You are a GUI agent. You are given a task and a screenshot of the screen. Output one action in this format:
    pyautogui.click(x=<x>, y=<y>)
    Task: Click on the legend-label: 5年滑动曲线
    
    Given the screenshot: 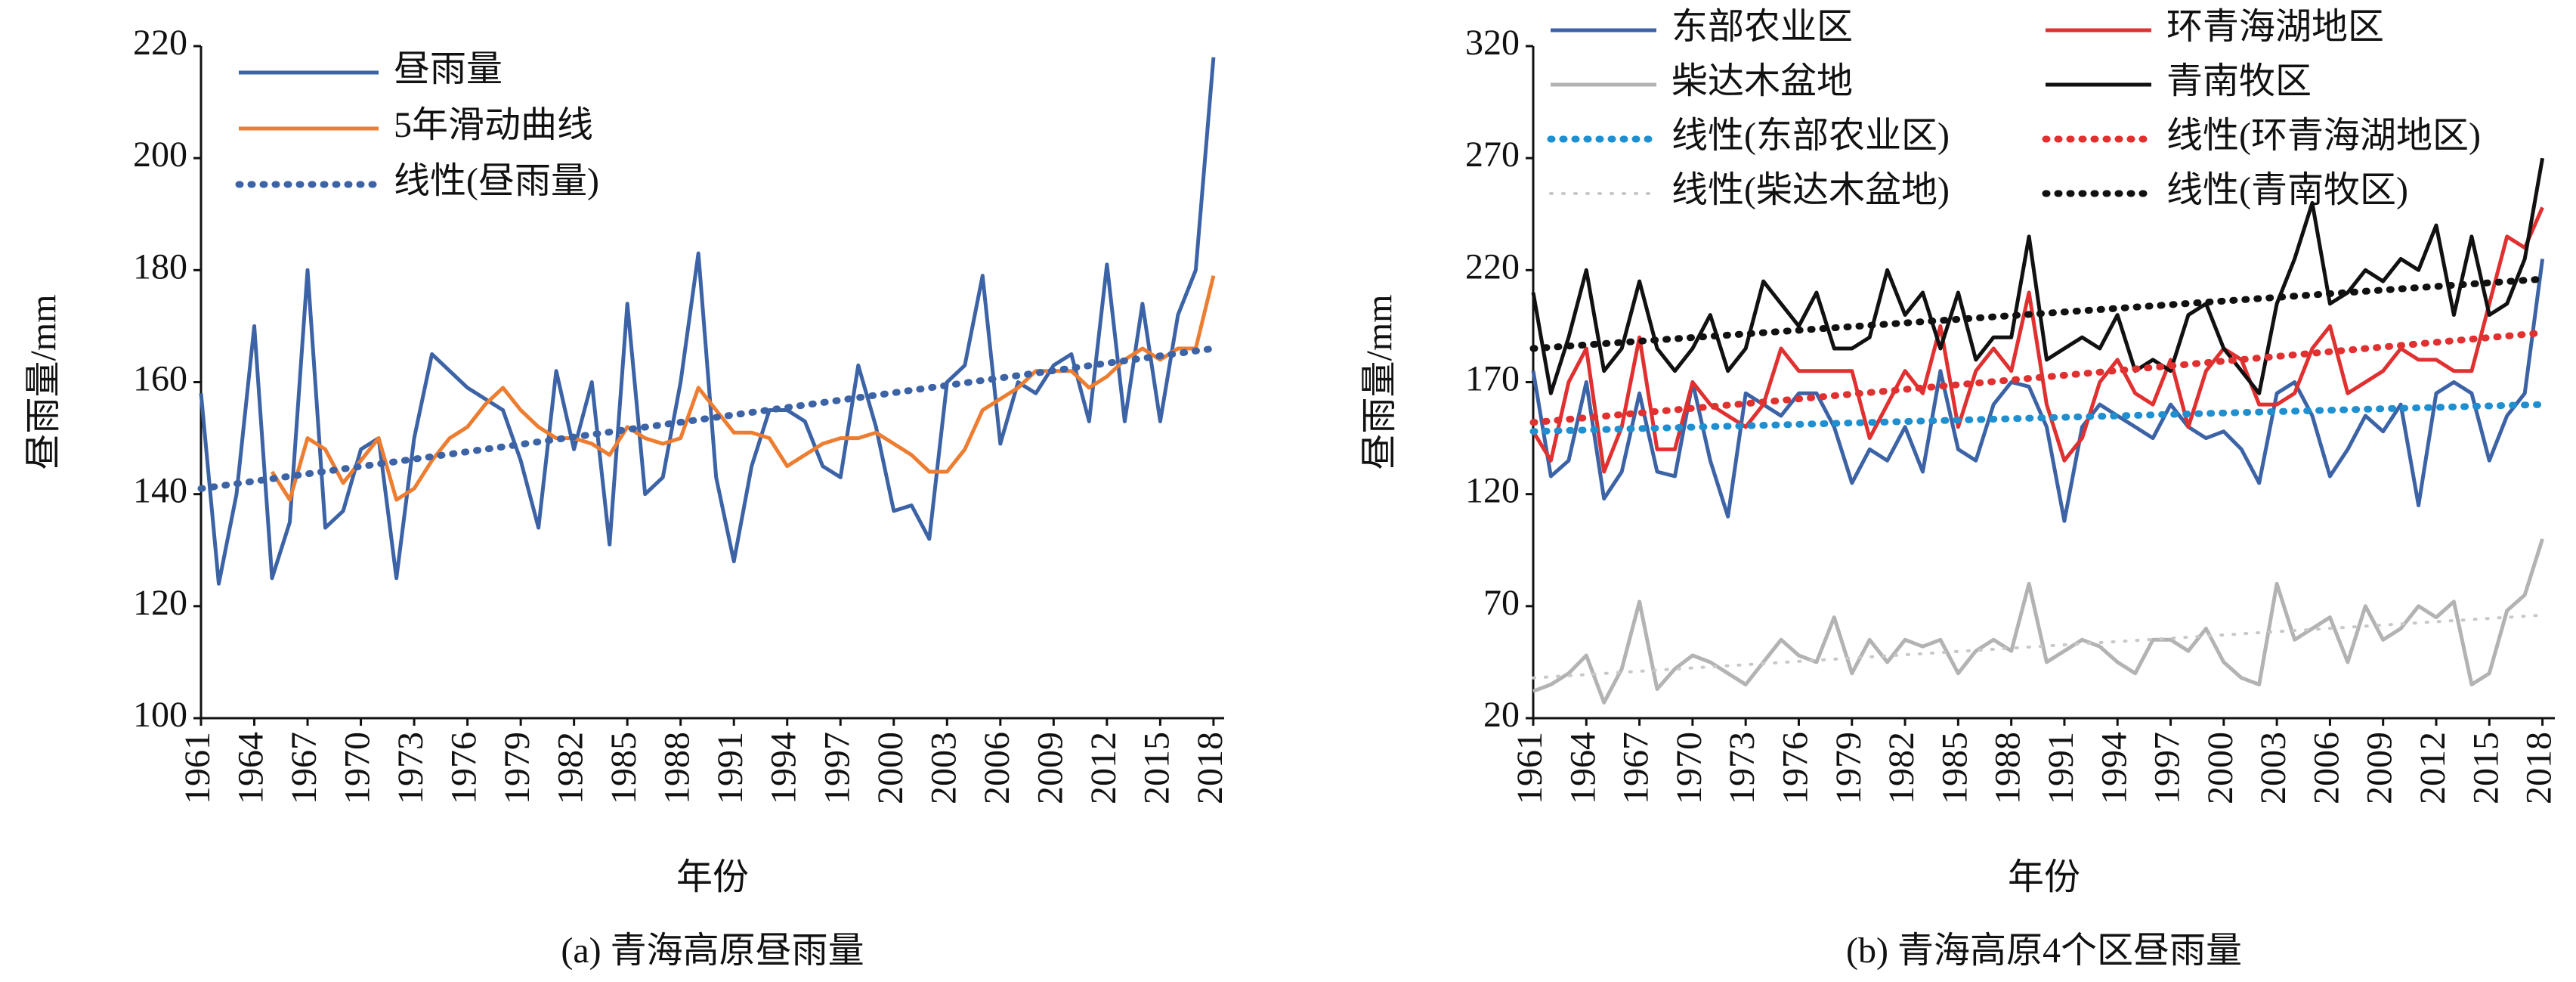 What is the action you would take?
    pyautogui.click(x=493, y=125)
    